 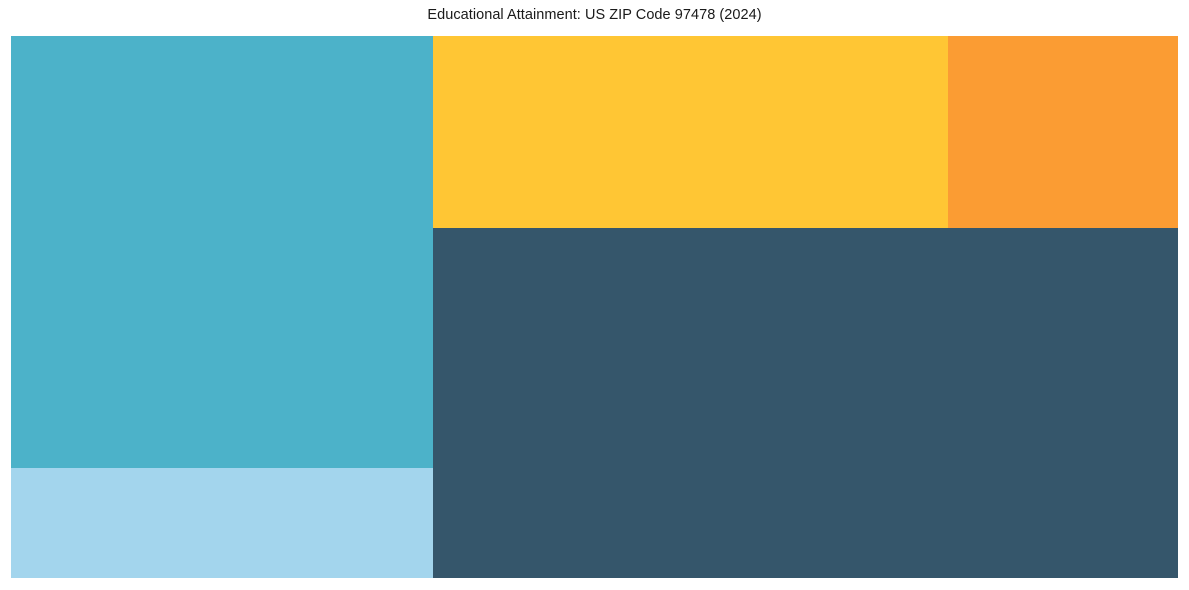 What do you see at coordinates (222, 523) in the screenshot?
I see `treemap-tile: Less than high school diploma` at bounding box center [222, 523].